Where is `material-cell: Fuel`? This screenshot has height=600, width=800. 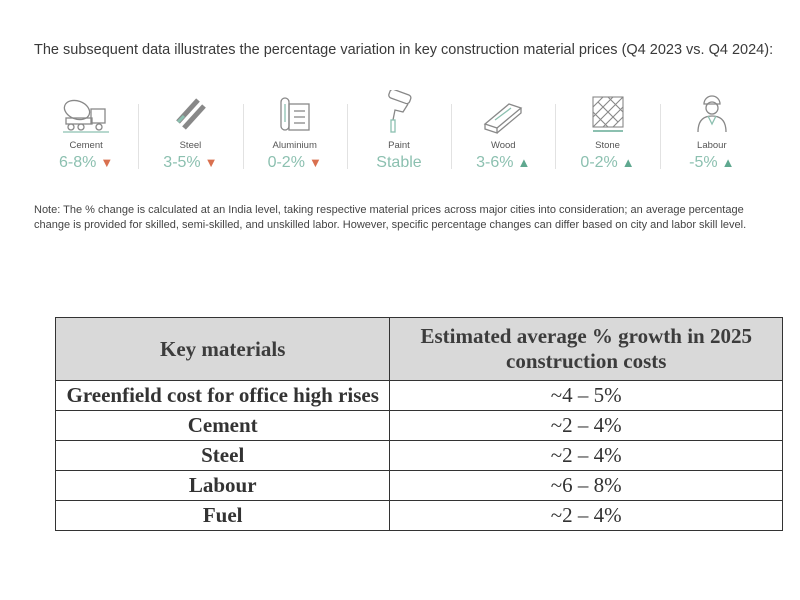 material-cell: Fuel is located at coordinates (222, 515).